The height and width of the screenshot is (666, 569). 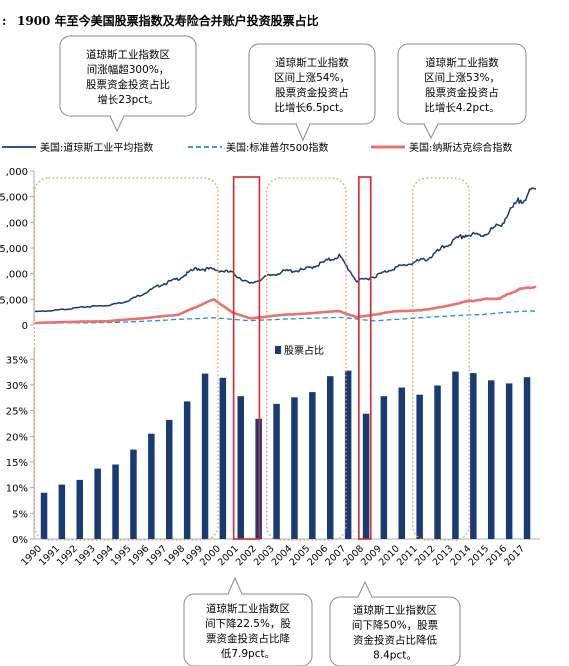 I want to click on line-y-tick-label: 0, so click(x=25, y=326).